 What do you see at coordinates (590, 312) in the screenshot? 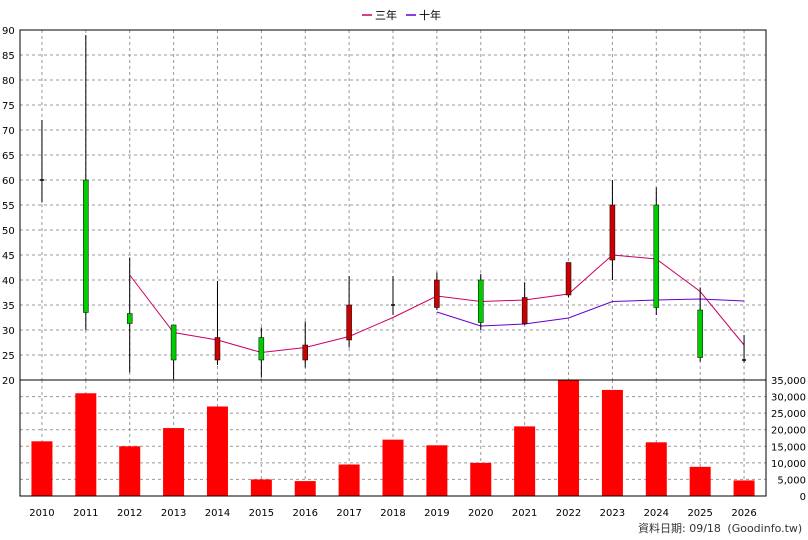
I see `ma10-line` at bounding box center [590, 312].